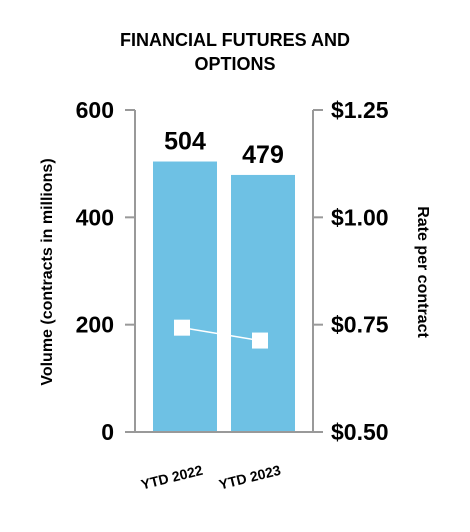  What do you see at coordinates (263, 155) in the screenshot?
I see `data-label-1: 479` at bounding box center [263, 155].